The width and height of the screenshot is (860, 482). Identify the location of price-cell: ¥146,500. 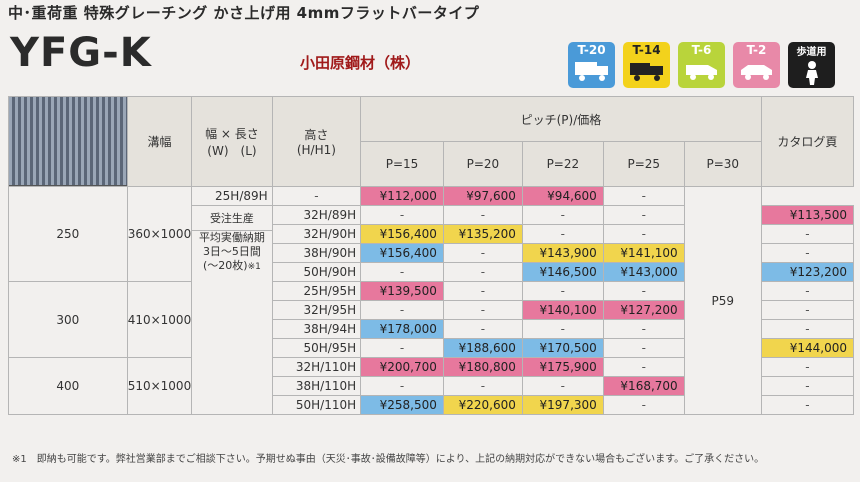
(562, 272).